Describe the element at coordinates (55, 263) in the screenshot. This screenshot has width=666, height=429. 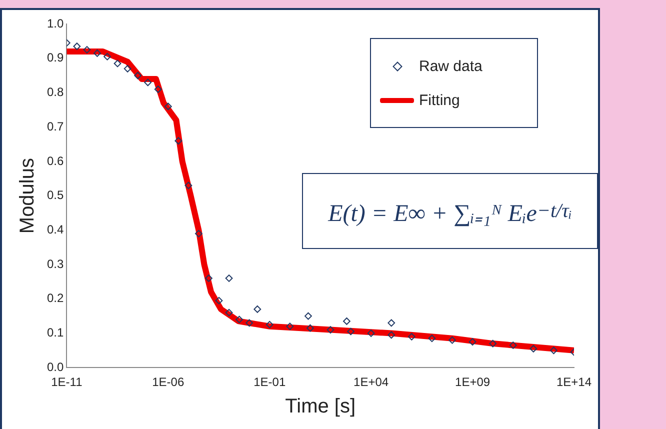
I see `y-tick-label: 0.3` at that location.